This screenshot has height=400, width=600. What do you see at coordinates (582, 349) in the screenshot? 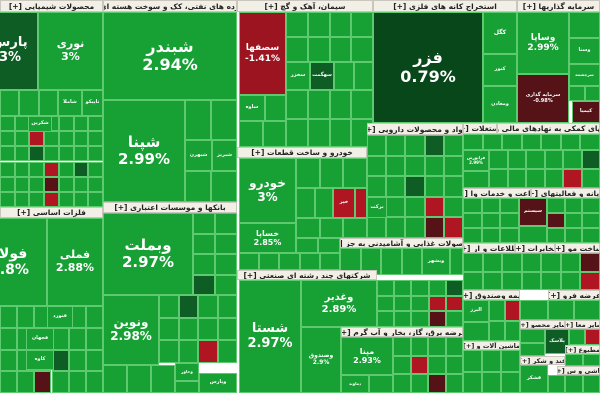
I see `sector-header: مطبوع [+]` at bounding box center [582, 349].